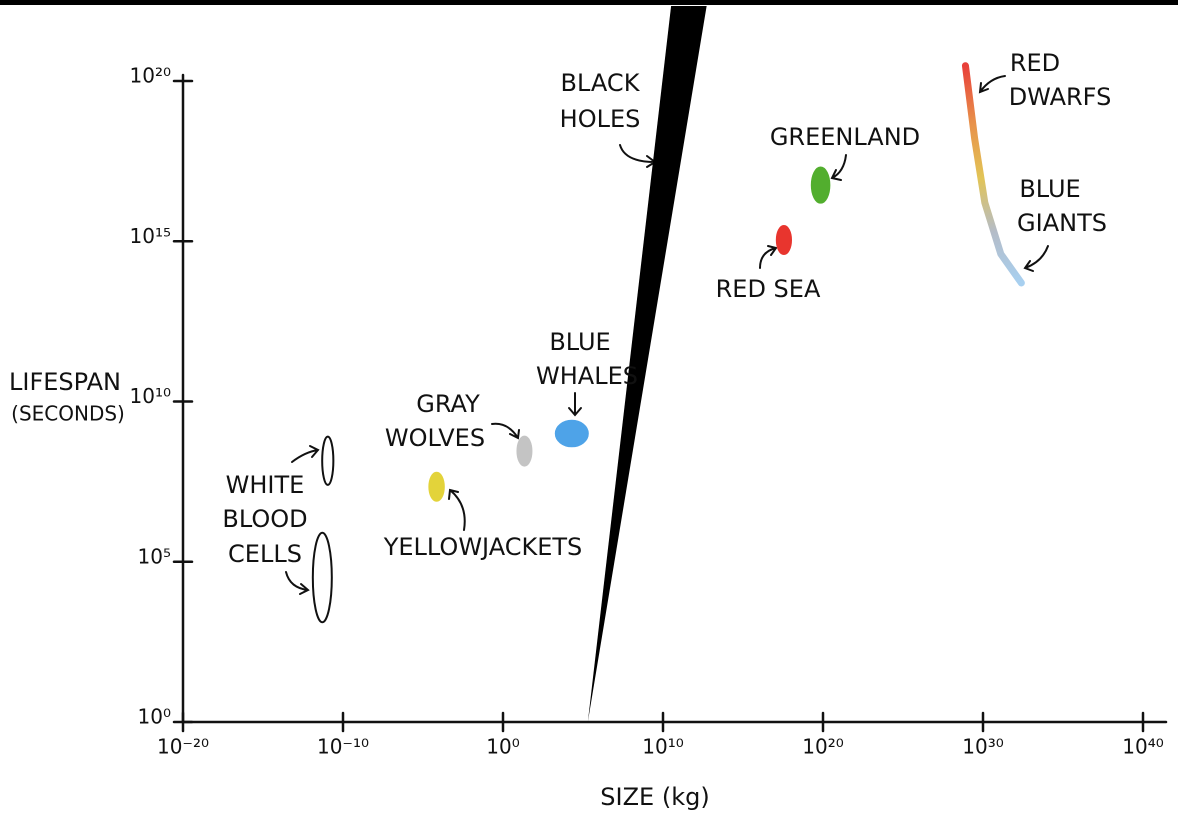 The width and height of the screenshot is (1178, 815). What do you see at coordinates (435, 438) in the screenshot?
I see `region-label: WOLVES` at bounding box center [435, 438].